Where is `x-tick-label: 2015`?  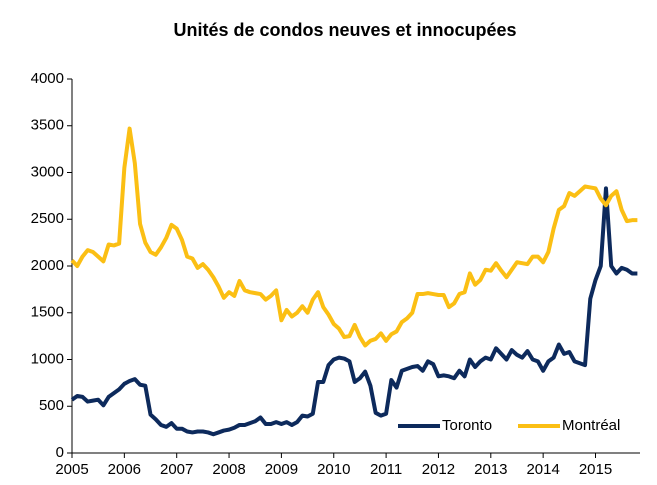 x-tick-label: 2015 is located at coordinates (595, 469).